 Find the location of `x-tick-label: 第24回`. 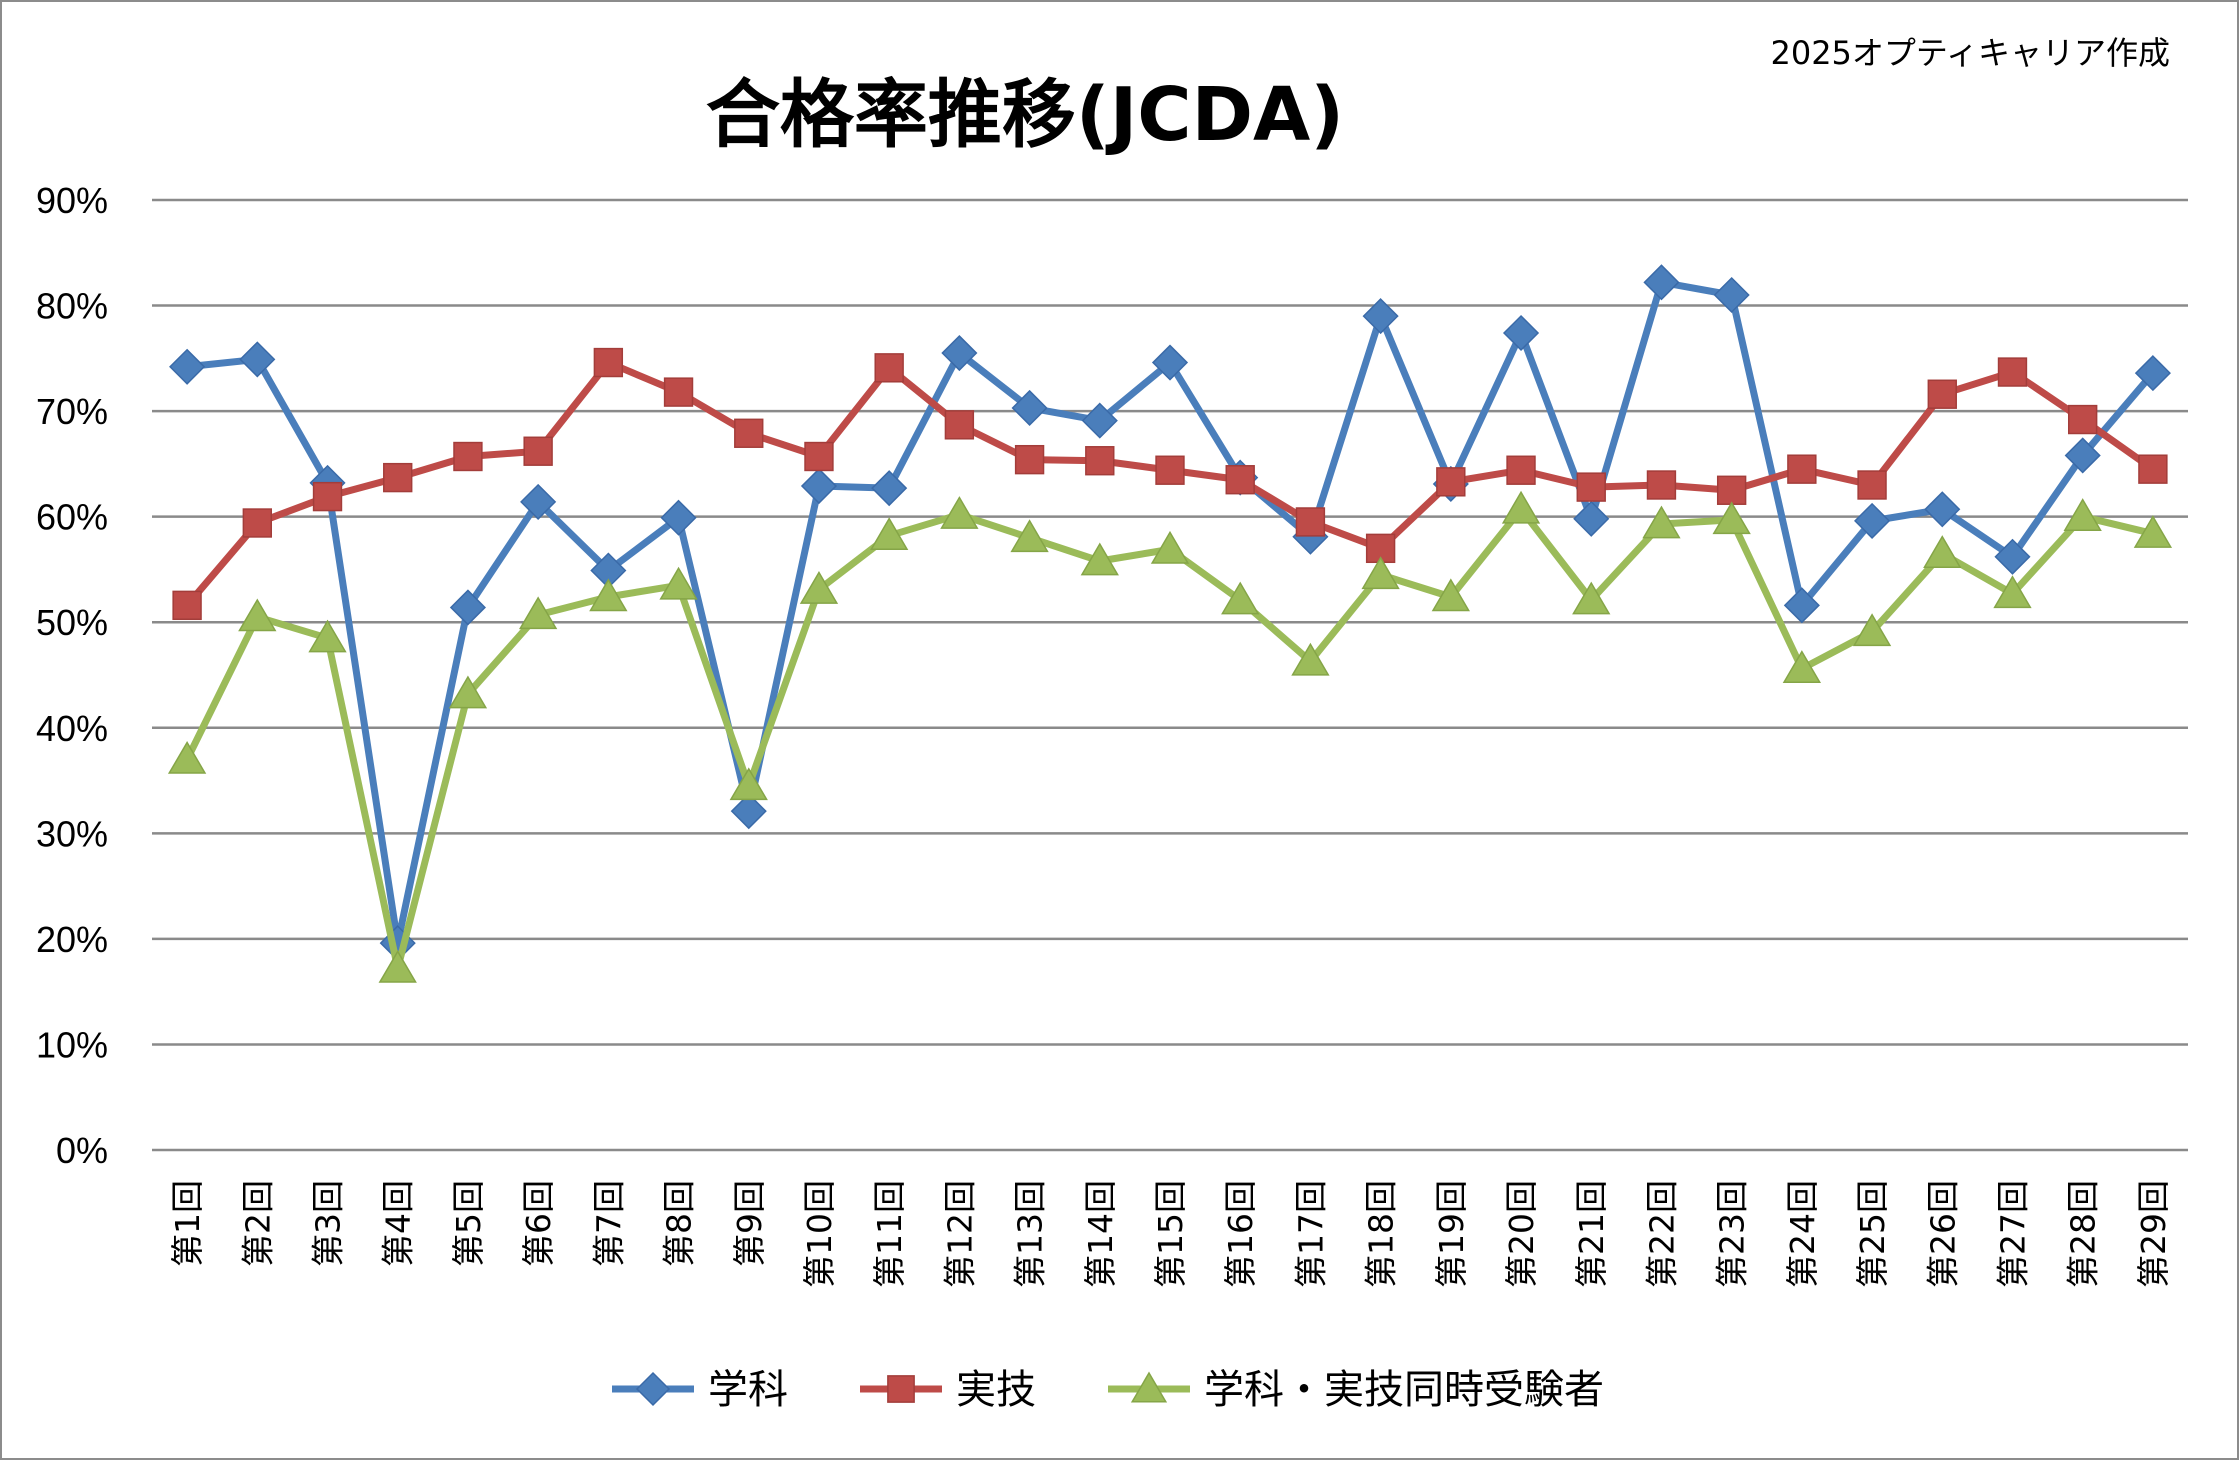

x-tick-label: 第24回 is located at coordinates (1802, 1234).